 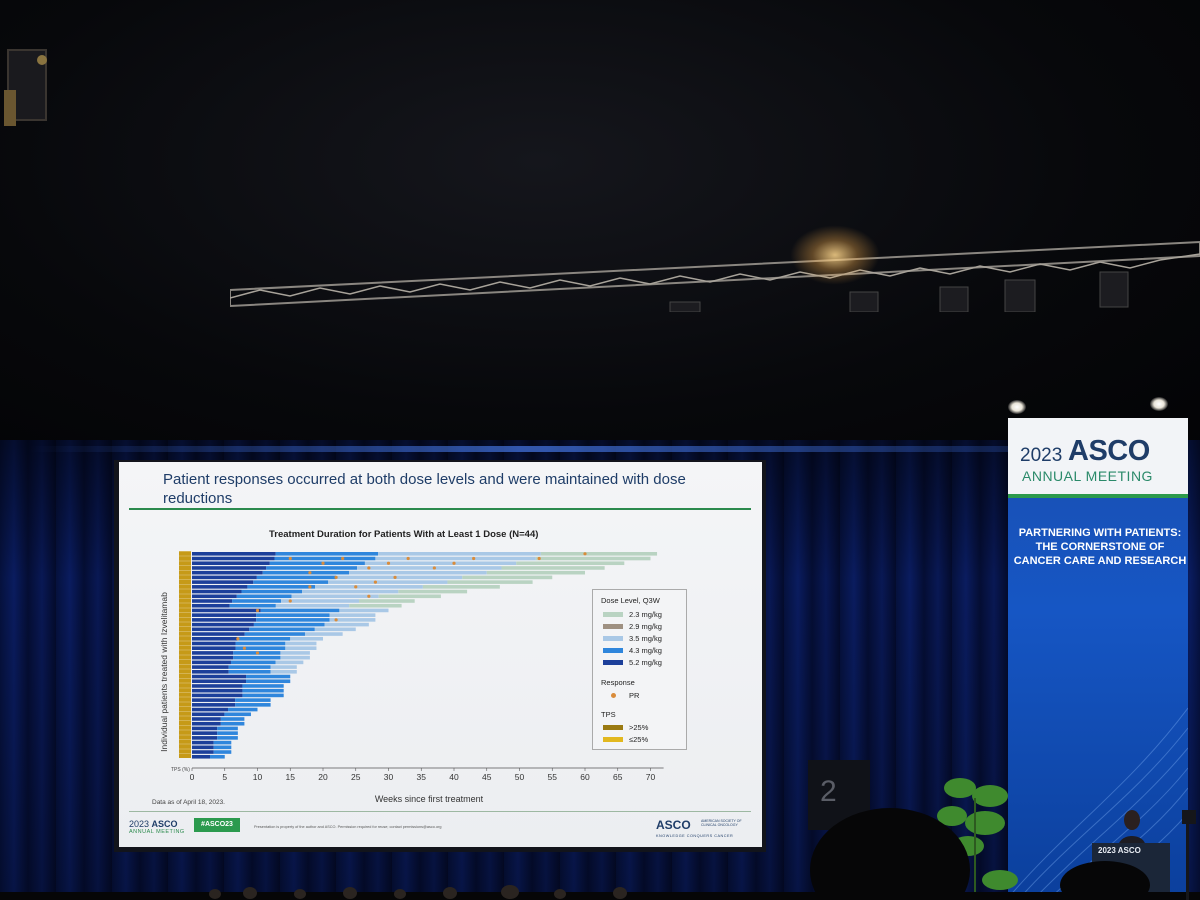 I want to click on x-tick-label: 35, so click(x=422, y=777).